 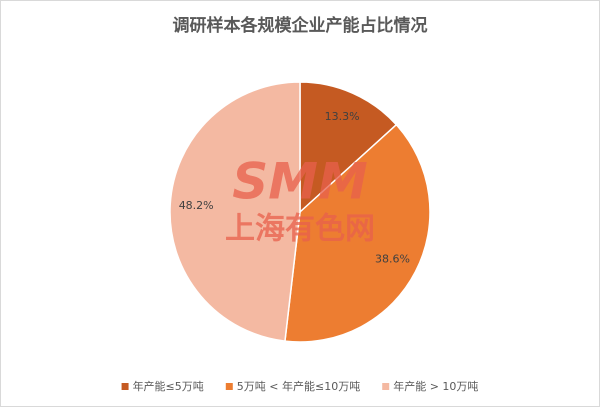 What do you see at coordinates (392, 259) in the screenshot?
I see `data-label: 38.6%` at bounding box center [392, 259].